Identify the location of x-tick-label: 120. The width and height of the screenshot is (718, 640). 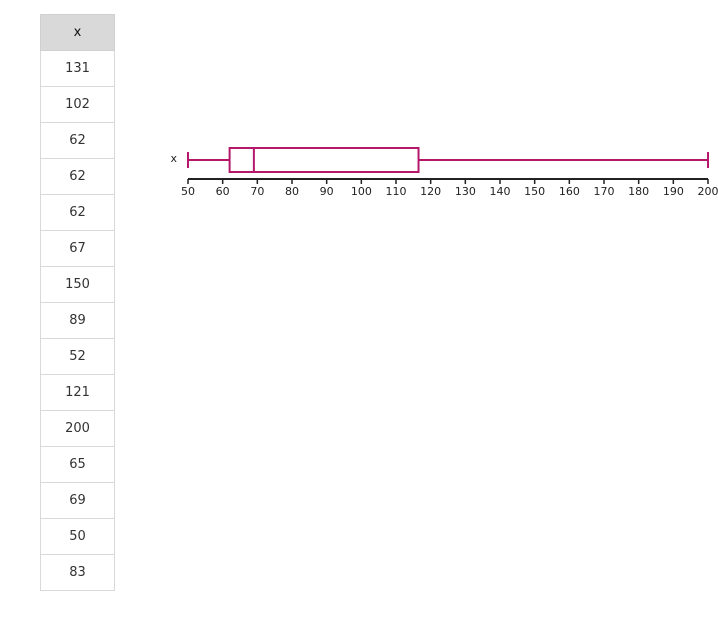
(430, 191).